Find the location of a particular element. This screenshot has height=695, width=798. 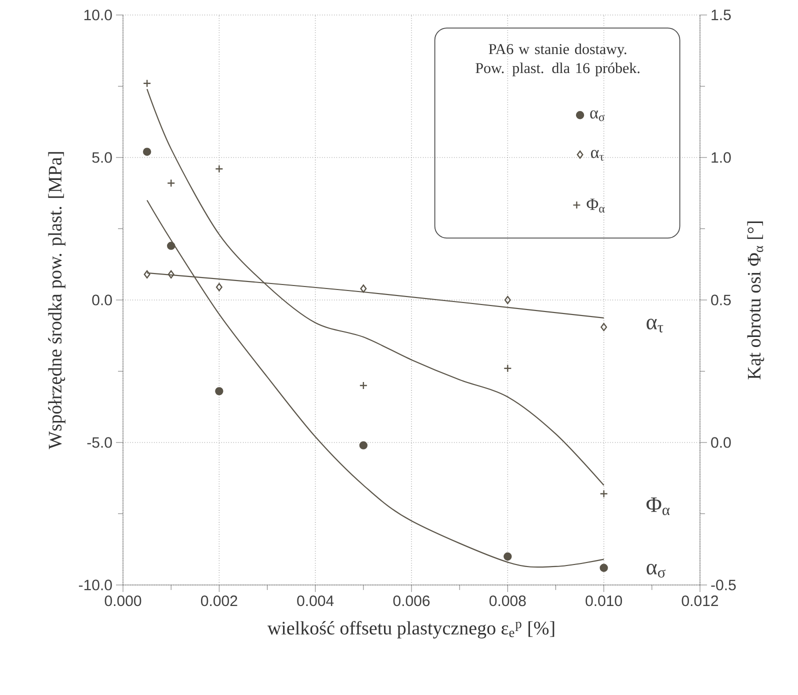

legend-title: PA6 w stanie dostawy. Pow. plast. dla 16 próbek. is located at coordinates (558, 60).